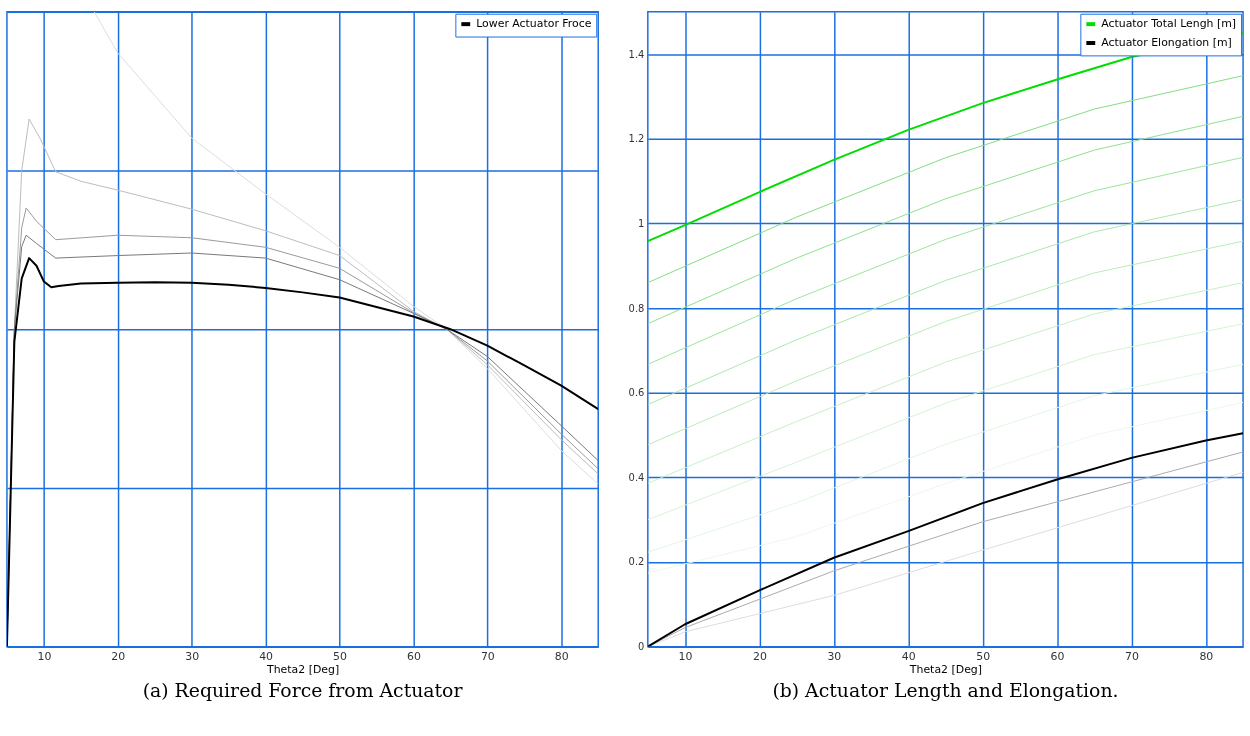 The height and width of the screenshot is (736, 1250). Describe the element at coordinates (636, 477) in the screenshot. I see `y-tick-label: 0.4` at that location.